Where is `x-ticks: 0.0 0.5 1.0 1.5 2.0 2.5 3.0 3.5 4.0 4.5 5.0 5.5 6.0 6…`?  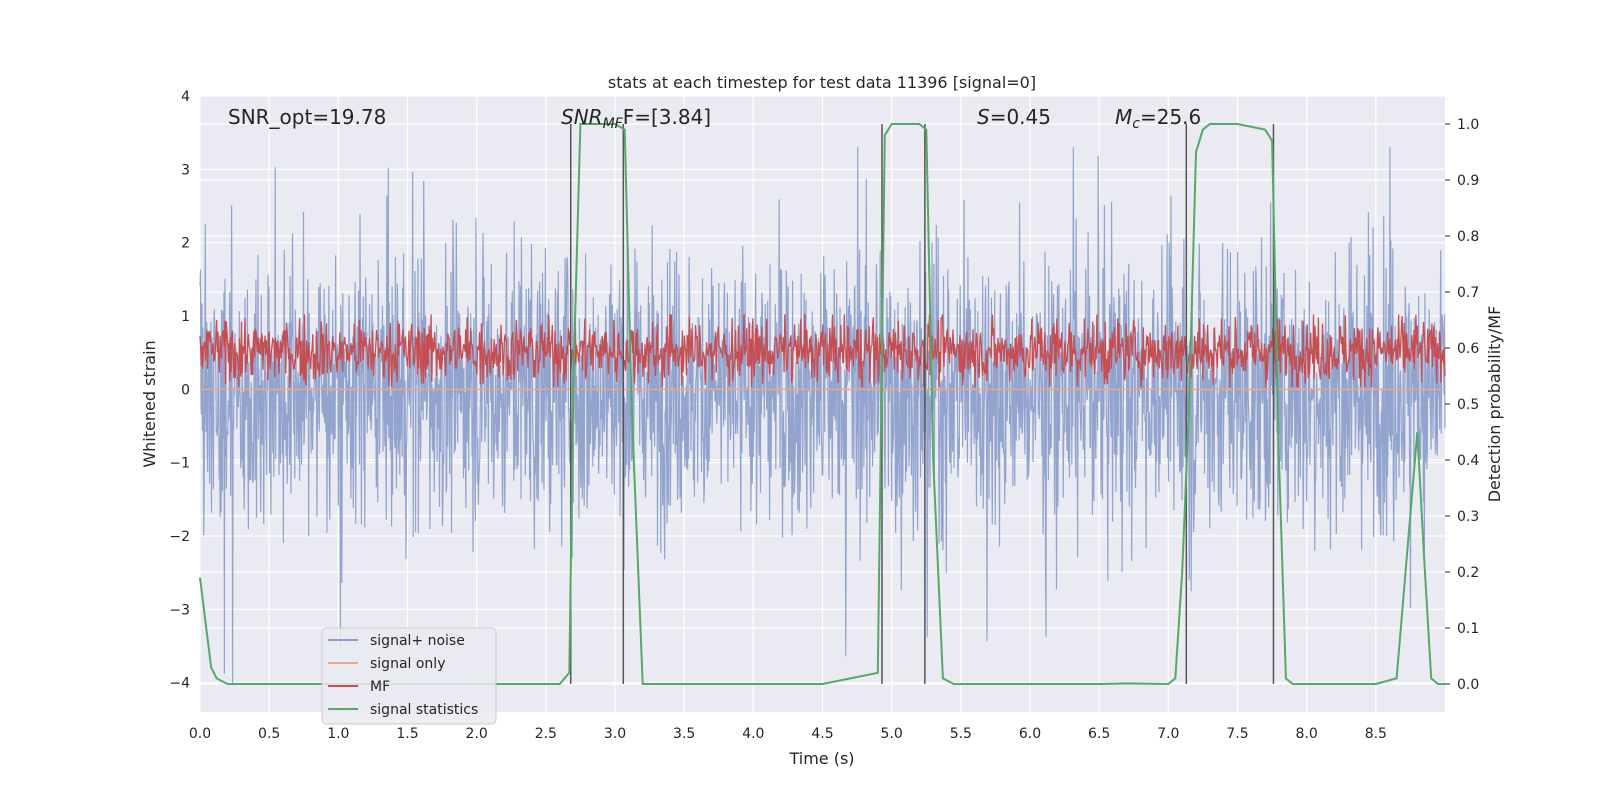
x-ticks: 0.0 0.5 1.0 1.5 2.0 2.5 3.0 3.5 4.0 4.5 5.0 5.5 6.0 6… is located at coordinates (788, 734).